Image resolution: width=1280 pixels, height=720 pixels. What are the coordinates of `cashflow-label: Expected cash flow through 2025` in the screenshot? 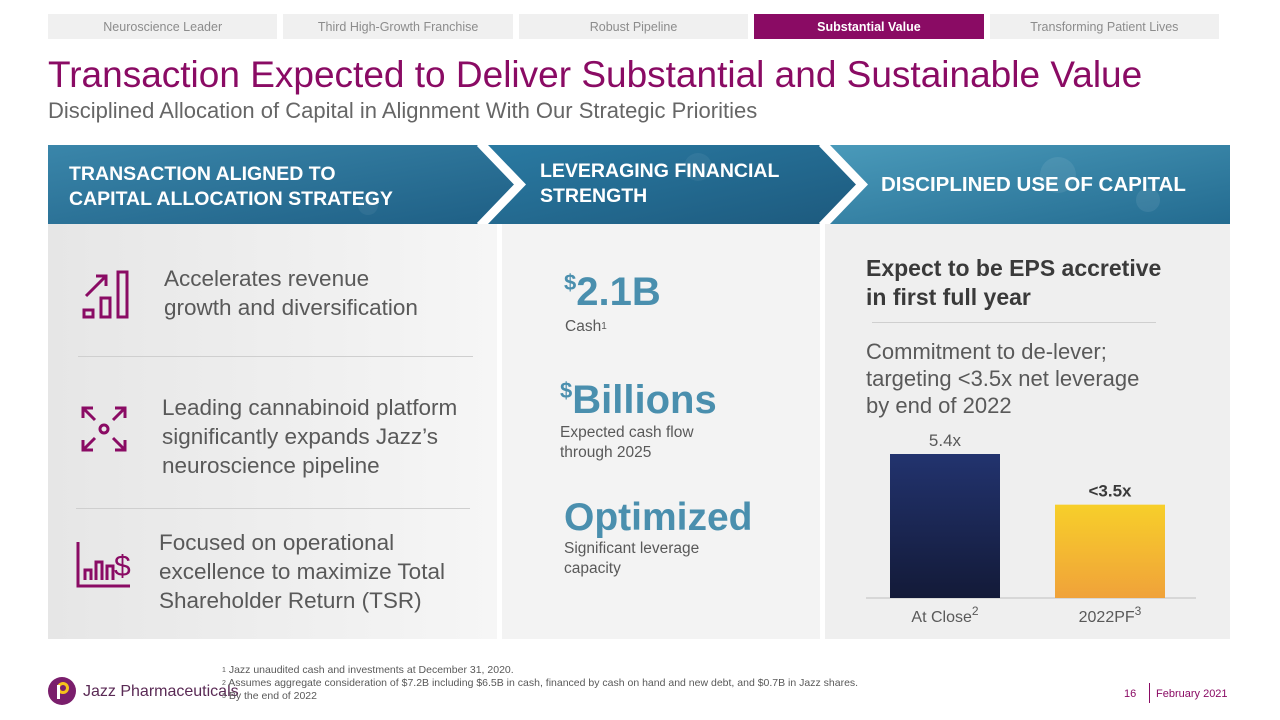 It's located at (627, 443).